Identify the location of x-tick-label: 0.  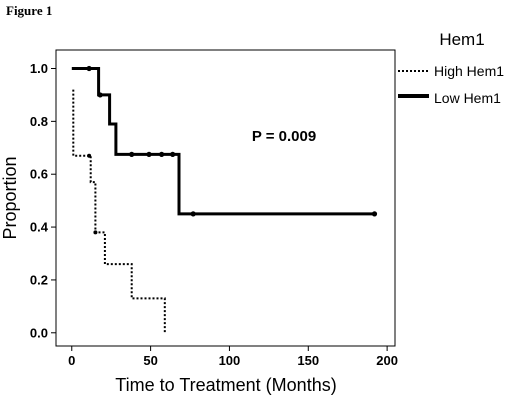
(71, 360).